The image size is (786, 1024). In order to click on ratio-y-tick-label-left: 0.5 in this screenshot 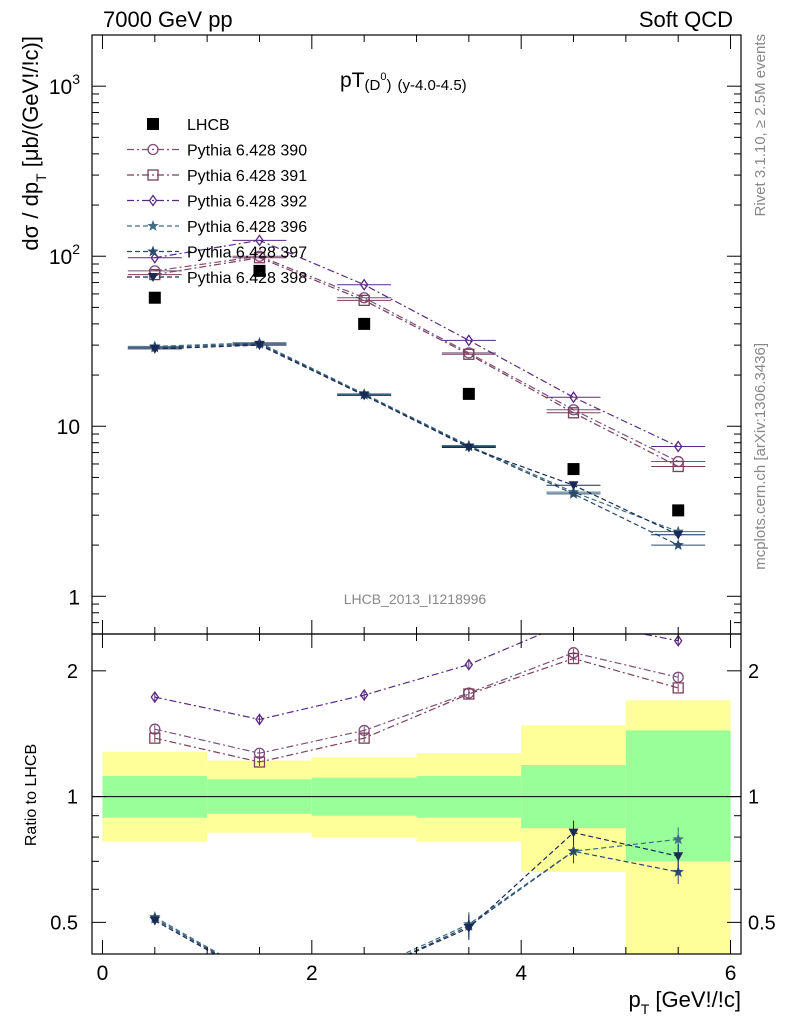, I will do `click(64, 923)`.